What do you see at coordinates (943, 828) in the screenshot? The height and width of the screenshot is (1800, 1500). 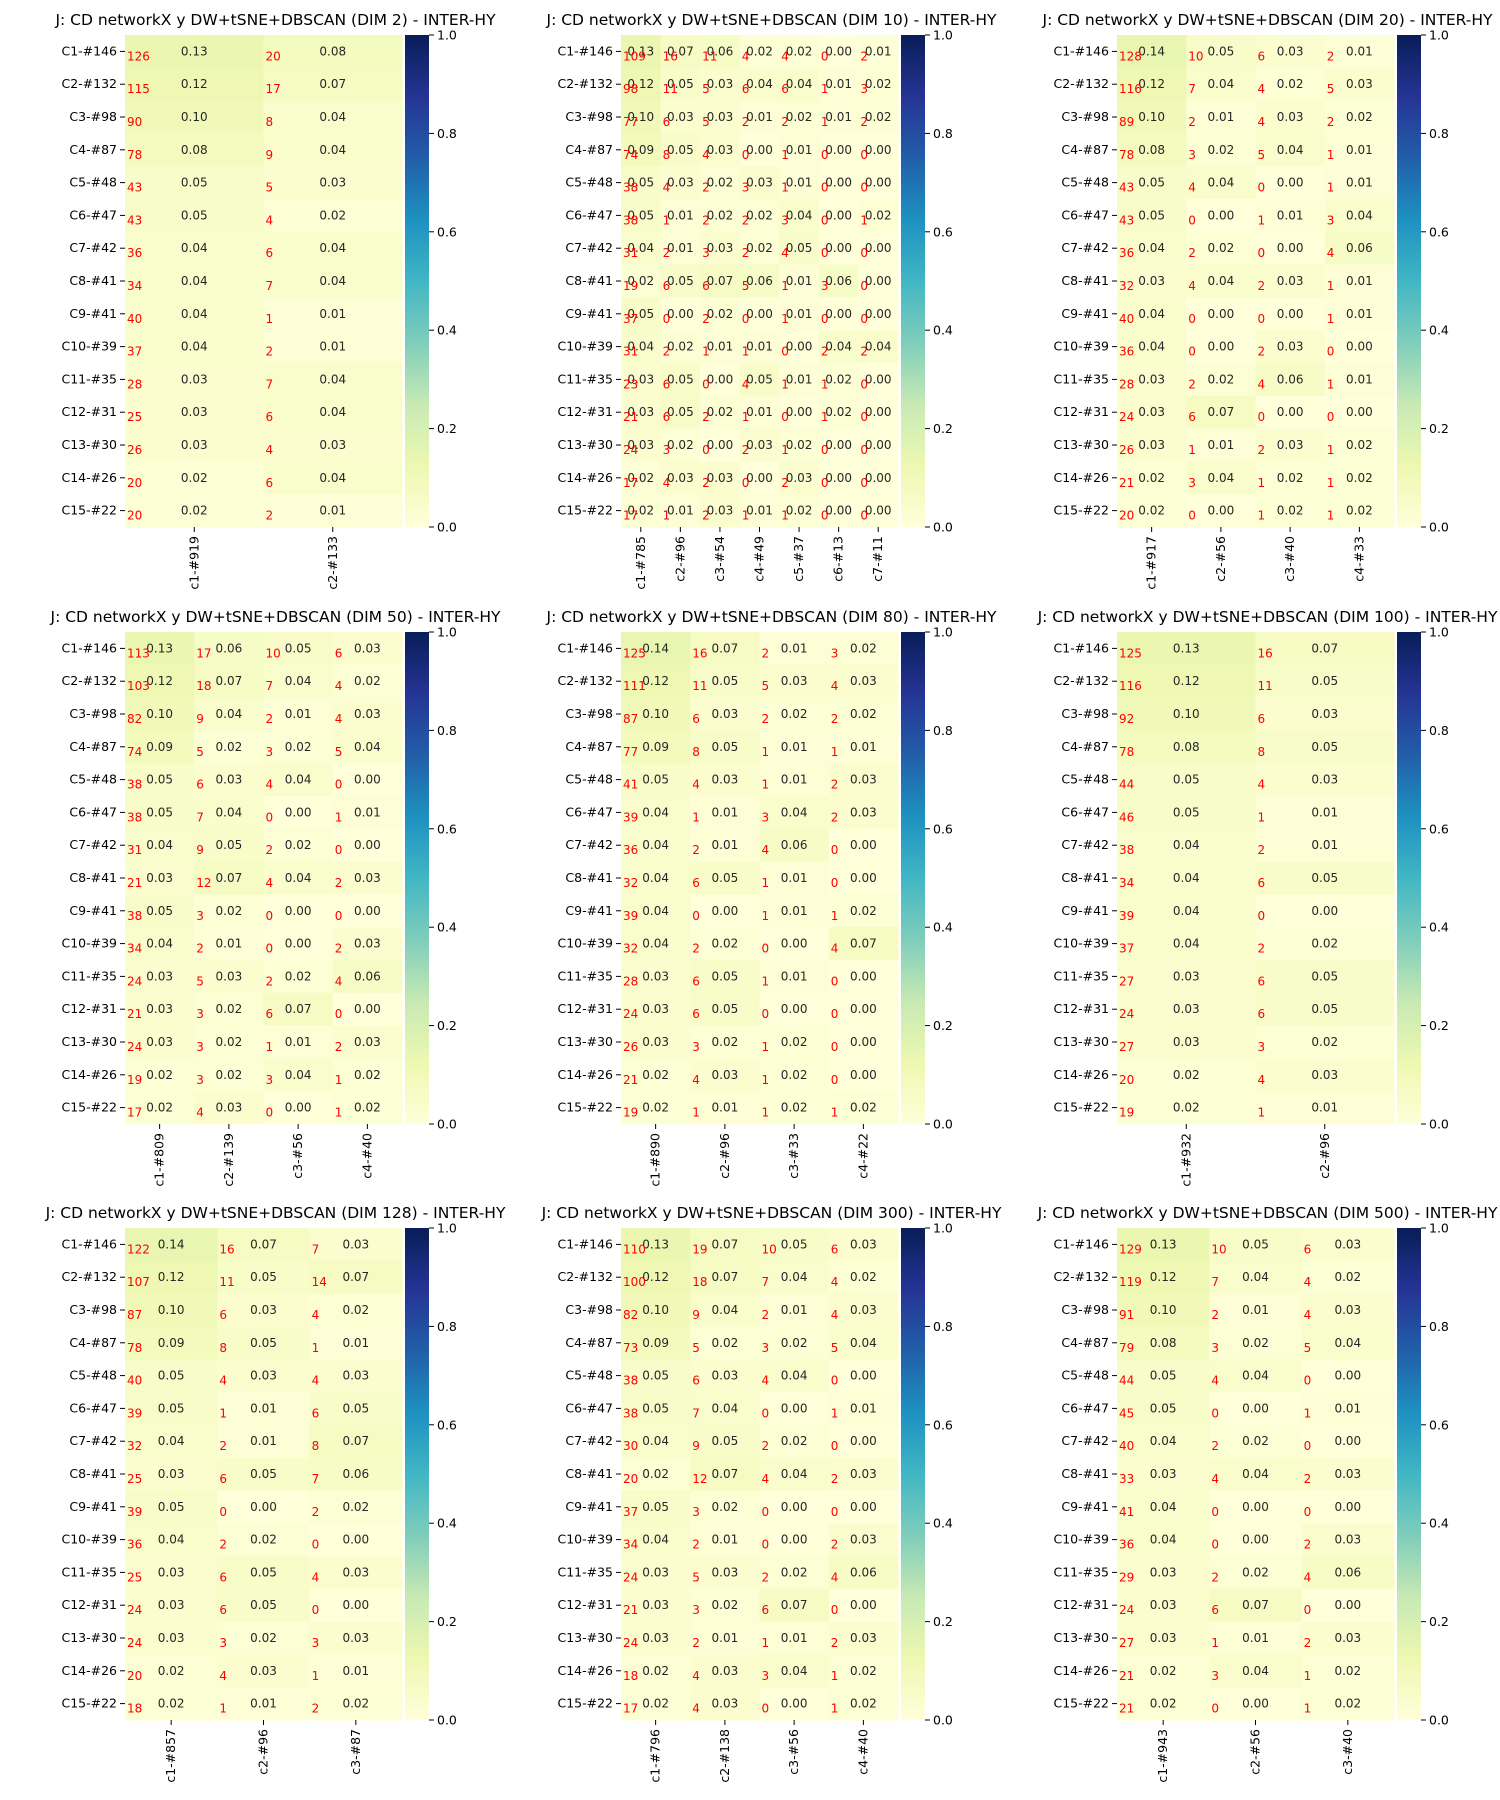 I see `colorbar-tick-label: 0.6` at bounding box center [943, 828].